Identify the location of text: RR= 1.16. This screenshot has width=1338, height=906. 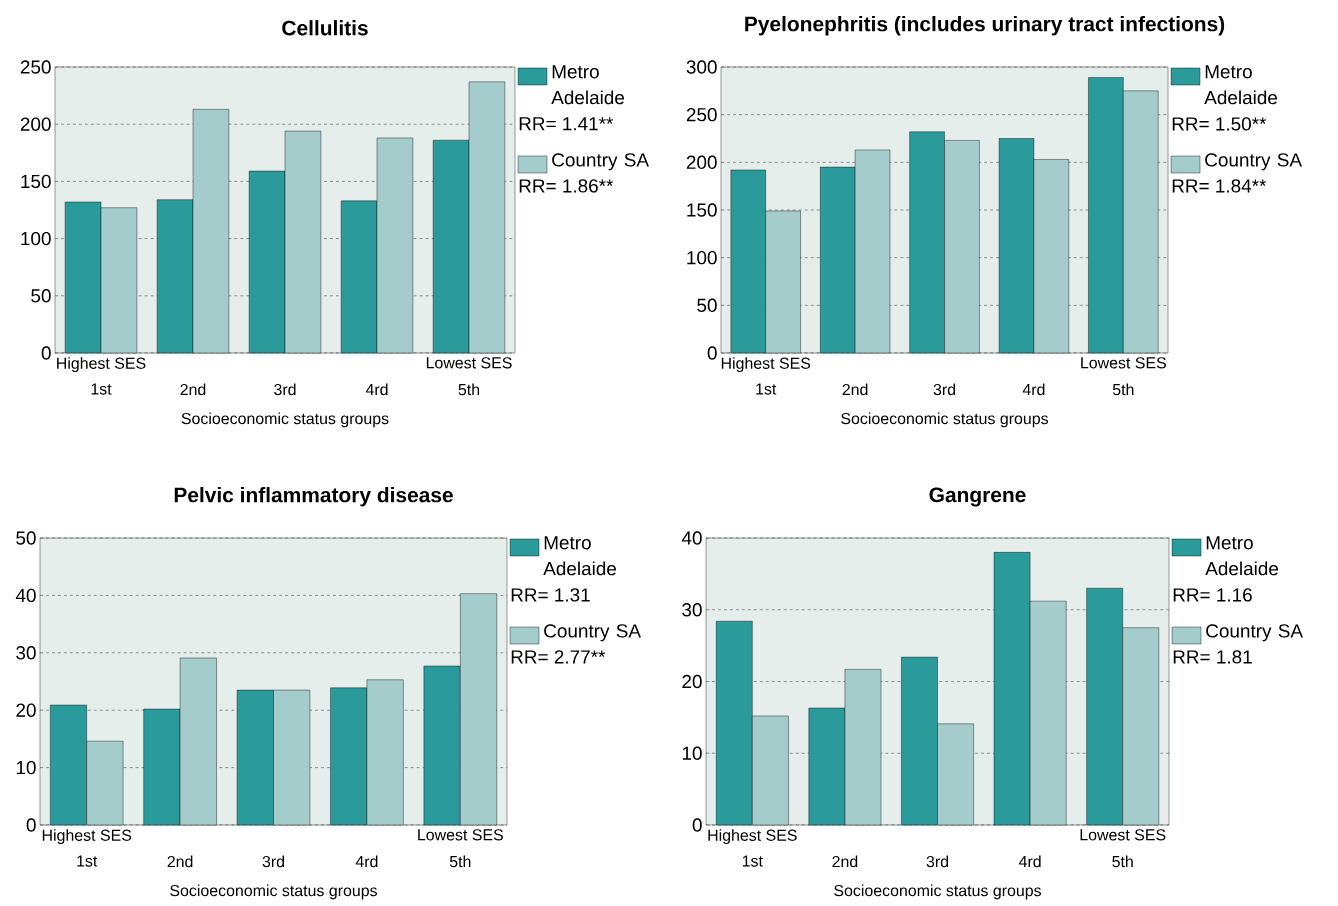
(1212, 595).